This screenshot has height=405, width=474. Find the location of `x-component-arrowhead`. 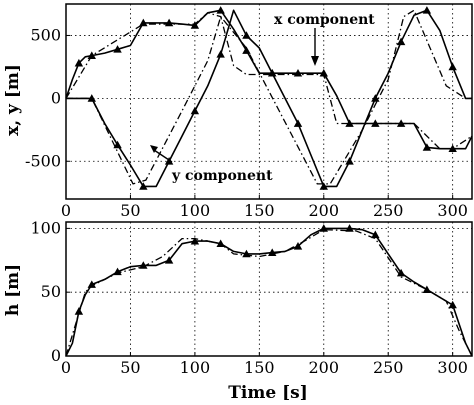

x-component-arrowhead is located at coordinates (315, 61).